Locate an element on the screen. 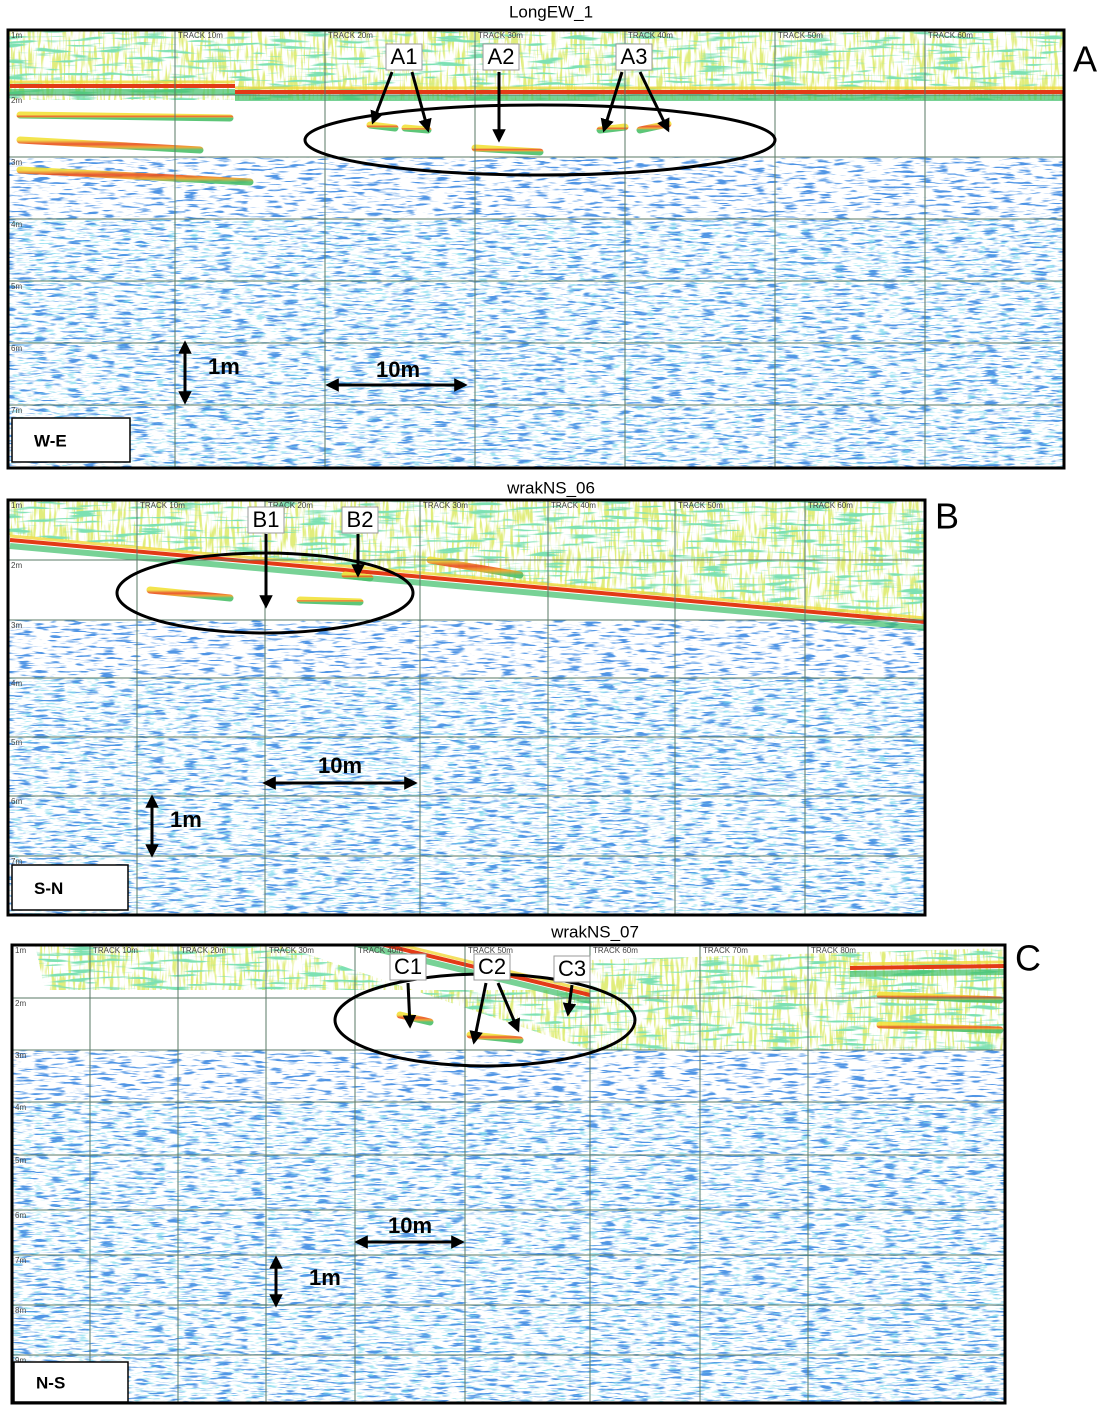  track-label: TRACK 80m is located at coordinates (833, 950).